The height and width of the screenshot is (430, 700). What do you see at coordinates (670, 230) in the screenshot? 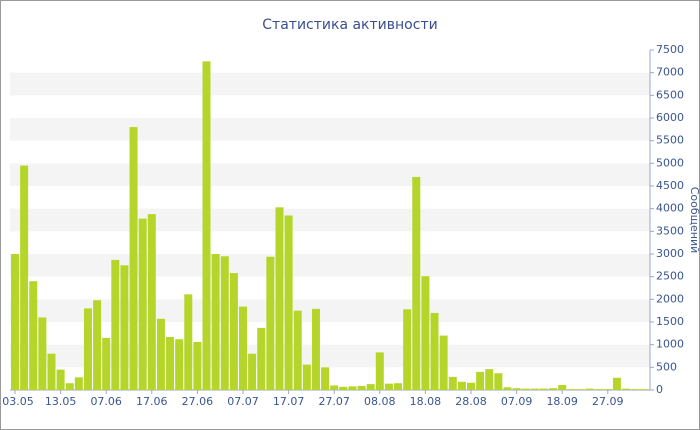
I see `y-tick-label: 3500` at bounding box center [670, 230].